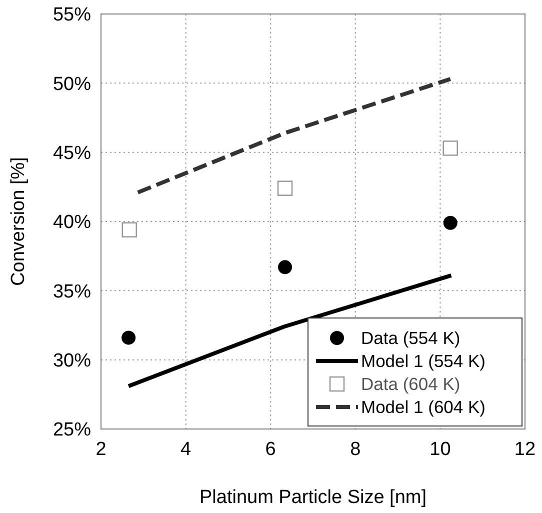 The height and width of the screenshot is (513, 542). What do you see at coordinates (355, 449) in the screenshot?
I see `x-tick-label: 8` at bounding box center [355, 449].